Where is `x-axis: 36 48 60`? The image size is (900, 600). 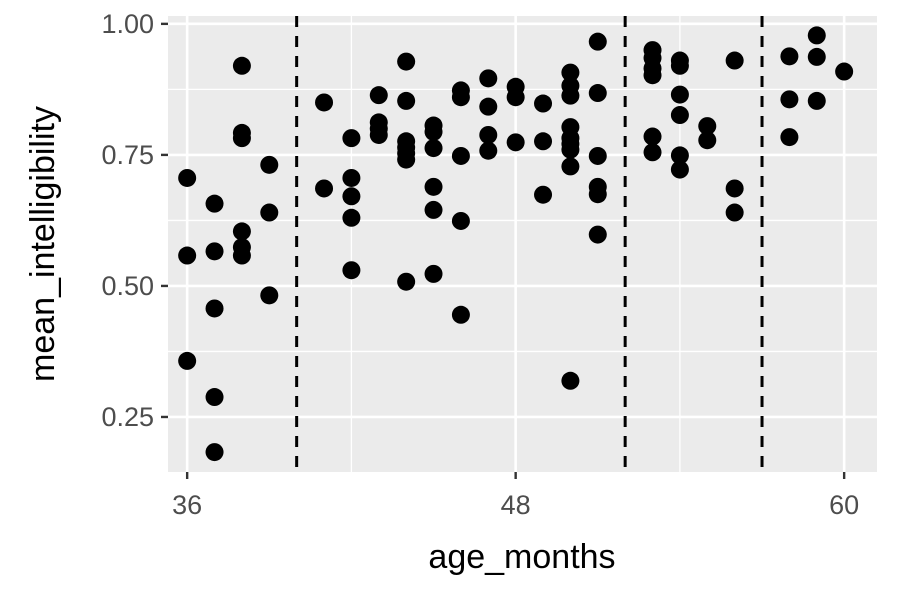 x-axis: 36 48 60 is located at coordinates (515, 496).